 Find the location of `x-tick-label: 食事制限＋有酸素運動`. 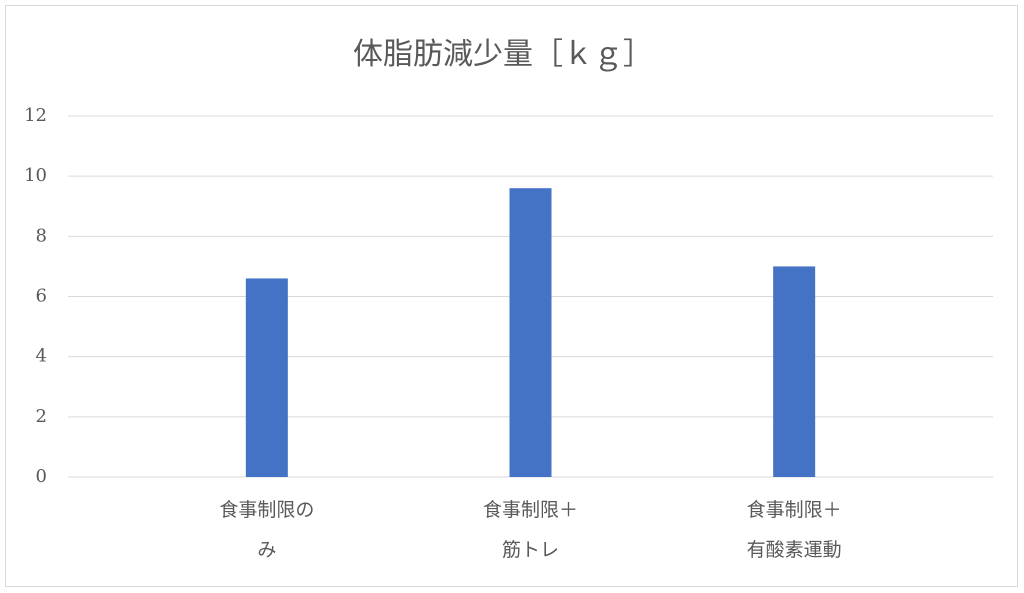

x-tick-label: 食事制限＋有酸素運動 is located at coordinates (794, 530).